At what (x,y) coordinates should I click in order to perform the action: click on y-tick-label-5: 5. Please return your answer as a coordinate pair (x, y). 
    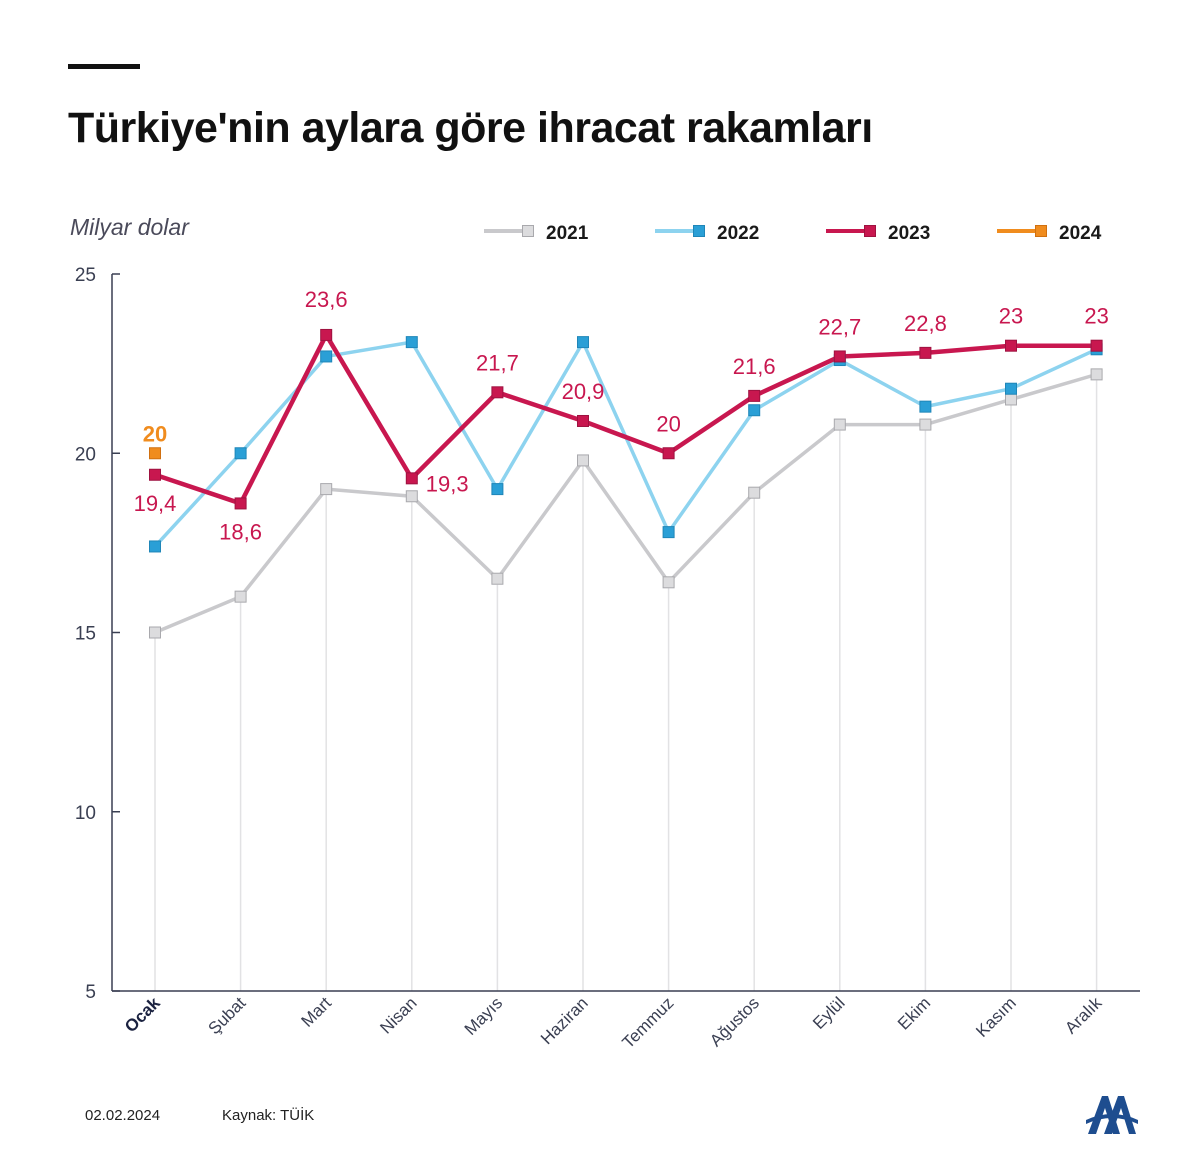
    Looking at the image, I should click on (90, 992).